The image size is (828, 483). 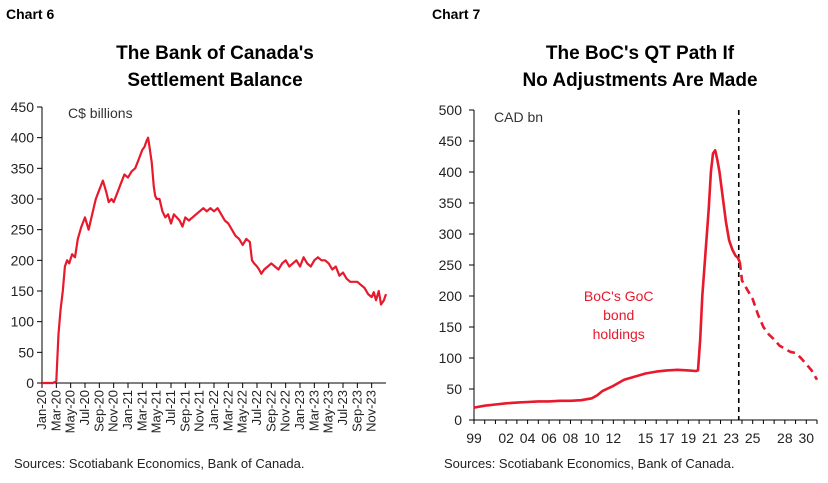 I want to click on chart-7-x-tick-label: 02, so click(x=506, y=438).